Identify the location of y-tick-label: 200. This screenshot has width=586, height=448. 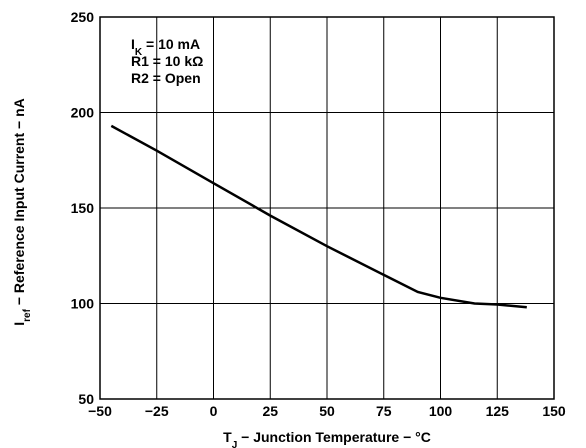
(83, 113).